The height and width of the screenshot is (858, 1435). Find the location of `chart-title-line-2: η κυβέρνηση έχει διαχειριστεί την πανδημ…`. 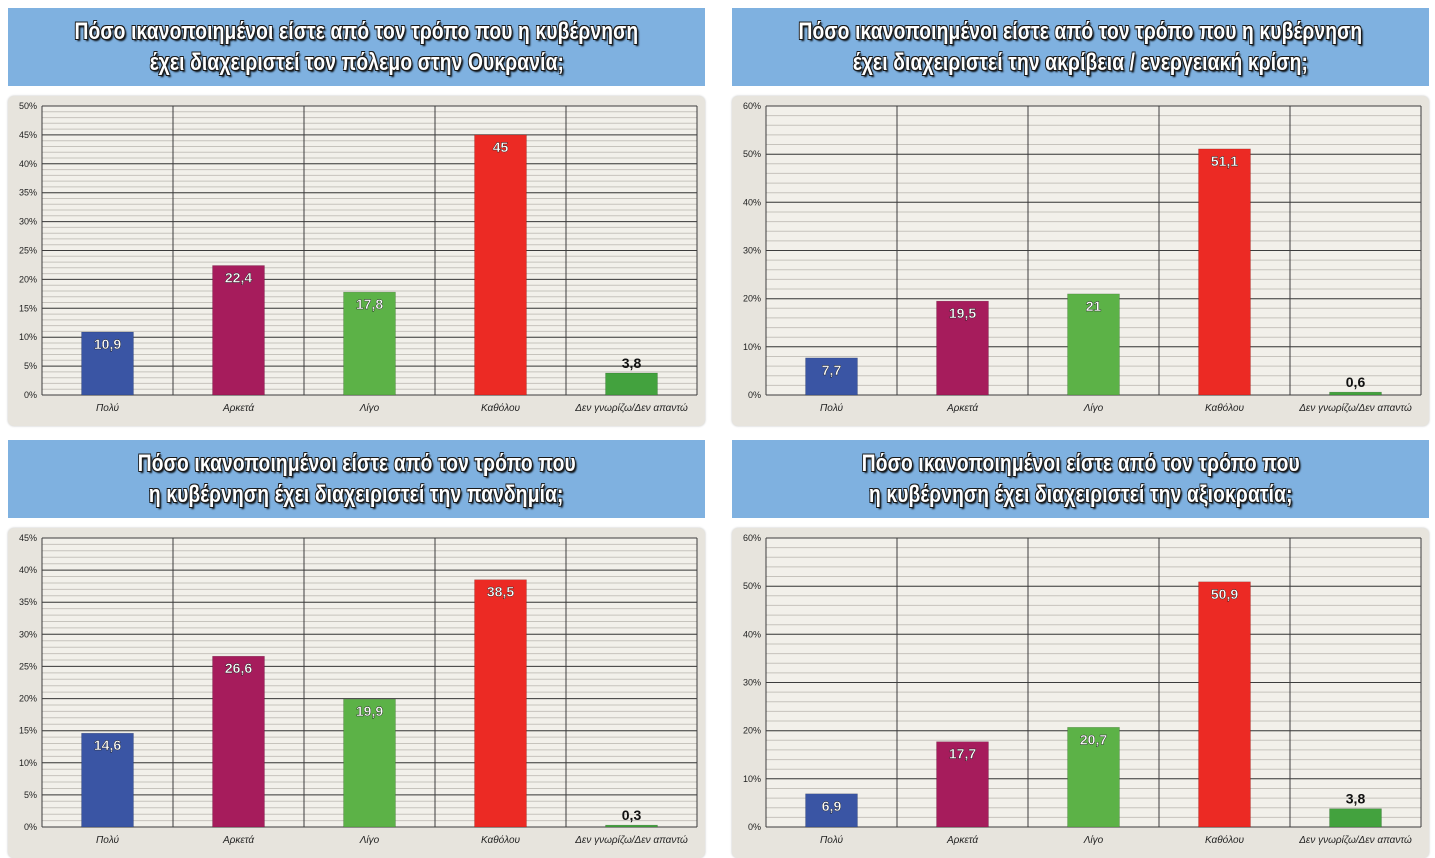

chart-title-line-2: η κυβέρνηση έχει διαχειριστεί την πανδημ… is located at coordinates (356, 494).